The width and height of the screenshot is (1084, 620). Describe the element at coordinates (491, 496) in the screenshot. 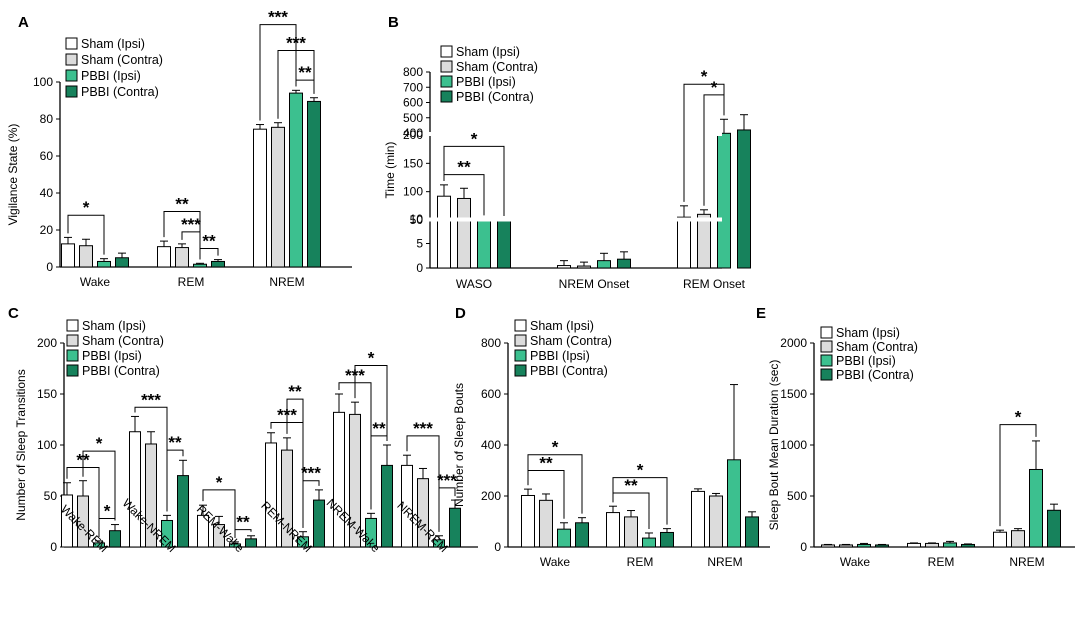

I see `y-tick-label: 200` at that location.